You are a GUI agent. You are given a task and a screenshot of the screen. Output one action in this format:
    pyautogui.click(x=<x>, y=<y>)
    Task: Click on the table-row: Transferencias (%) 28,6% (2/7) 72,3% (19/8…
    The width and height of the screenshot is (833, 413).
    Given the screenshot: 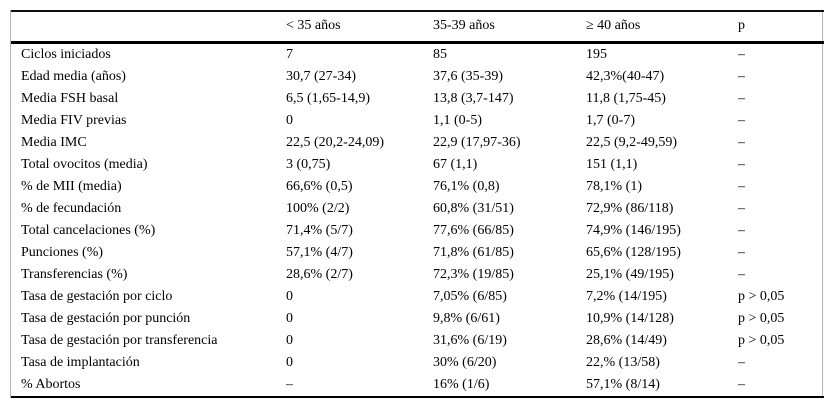 What is the action you would take?
    pyautogui.click(x=417, y=275)
    